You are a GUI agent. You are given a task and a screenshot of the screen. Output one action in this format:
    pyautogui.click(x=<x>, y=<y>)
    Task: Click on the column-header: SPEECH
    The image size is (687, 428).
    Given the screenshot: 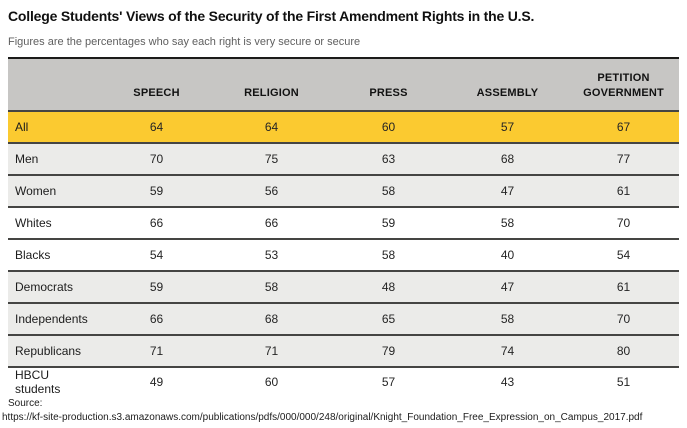 What is the action you would take?
    pyautogui.click(x=156, y=84)
    